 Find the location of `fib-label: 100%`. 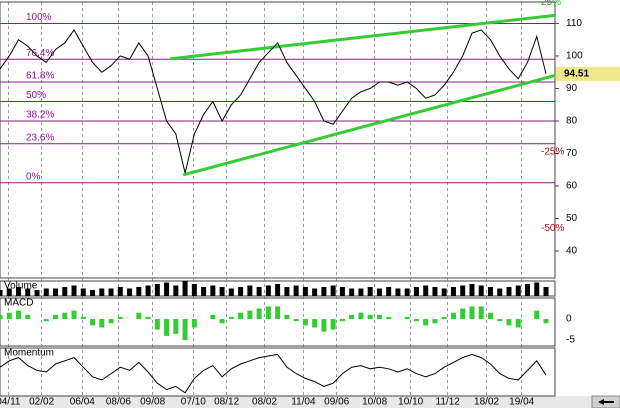

fib-label: 100% is located at coordinates (39, 17).